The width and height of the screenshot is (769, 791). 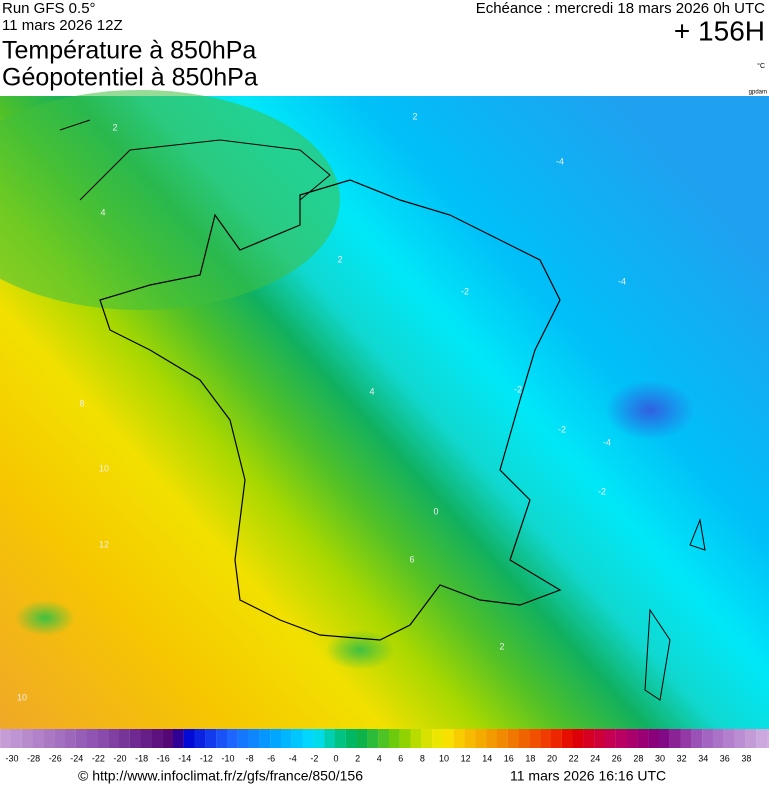 What do you see at coordinates (746, 758) in the screenshot?
I see `colorbar-label: 38` at bounding box center [746, 758].